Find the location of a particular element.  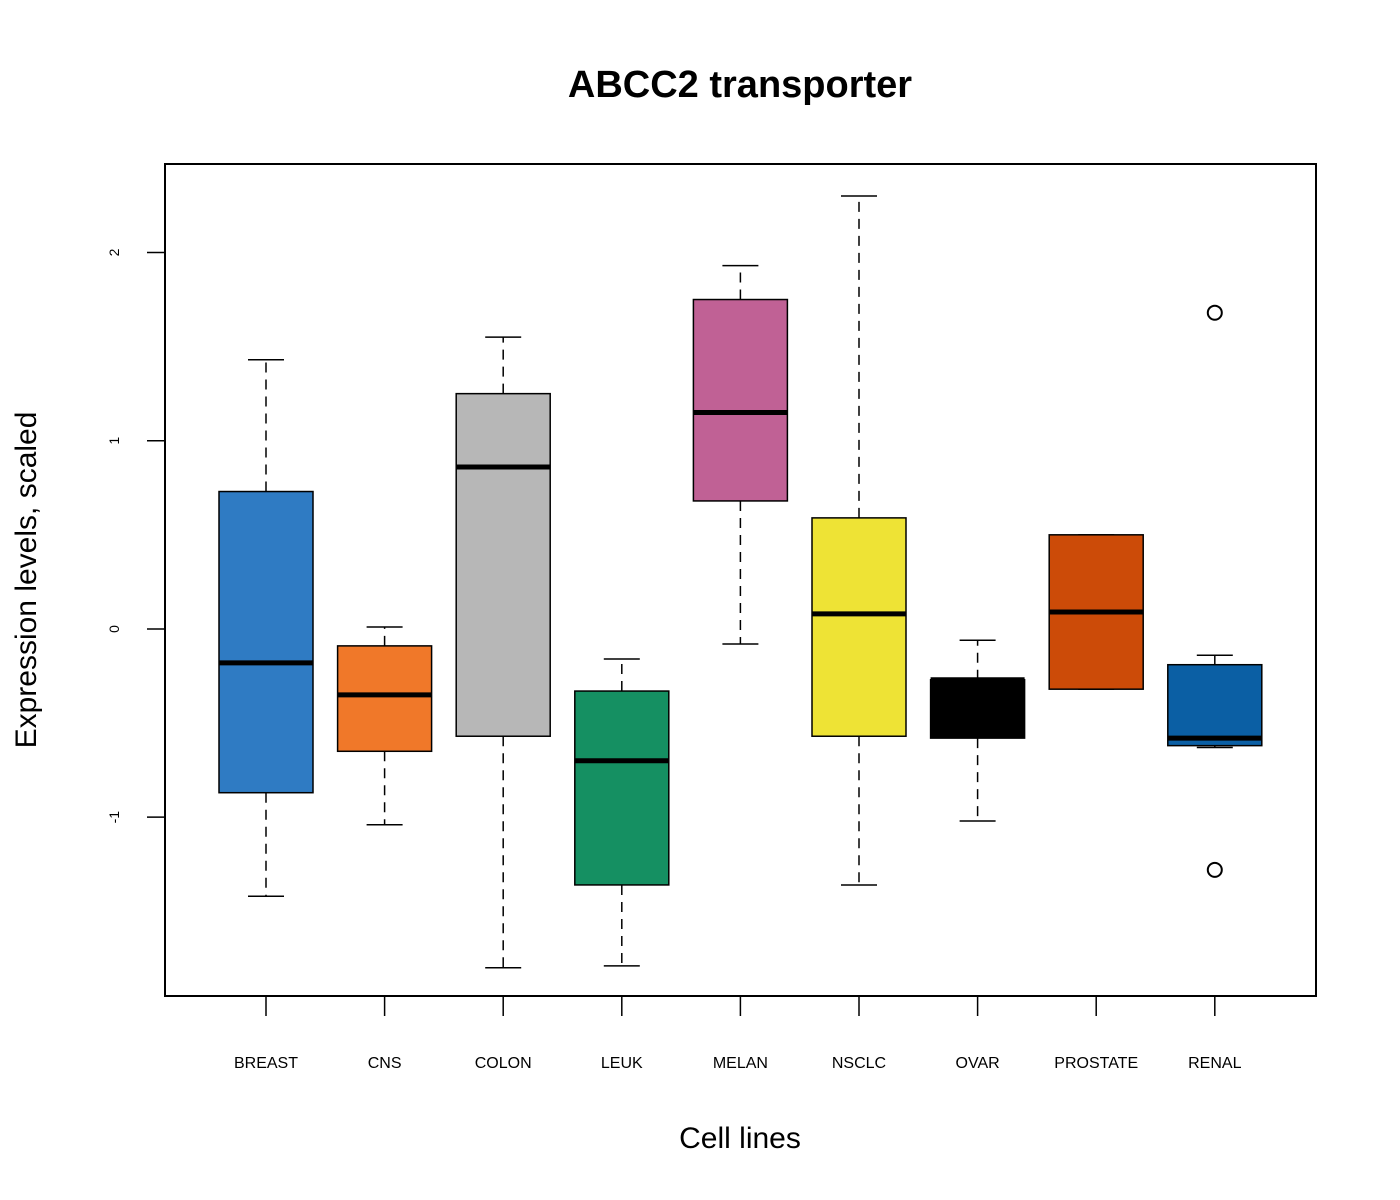

box-melan is located at coordinates (740, 454).